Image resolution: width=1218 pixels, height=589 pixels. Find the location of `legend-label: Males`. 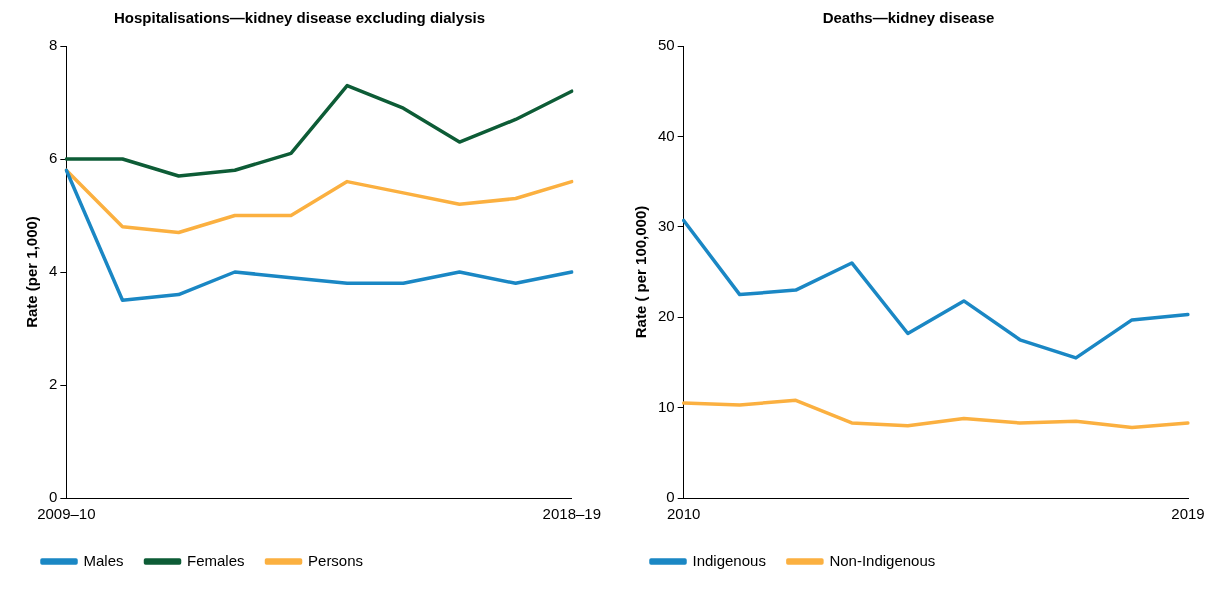

legend-label: Males is located at coordinates (103, 560).